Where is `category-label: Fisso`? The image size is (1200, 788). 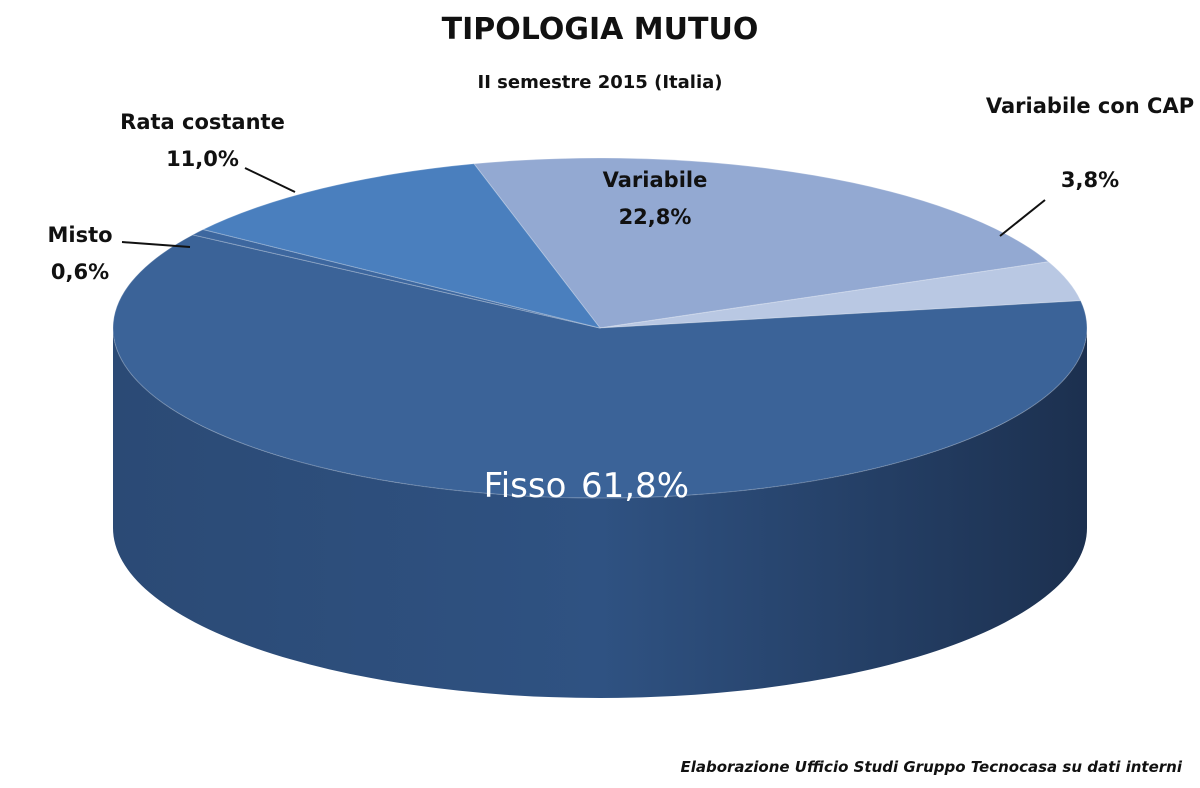
category-label: Fisso is located at coordinates (525, 486).